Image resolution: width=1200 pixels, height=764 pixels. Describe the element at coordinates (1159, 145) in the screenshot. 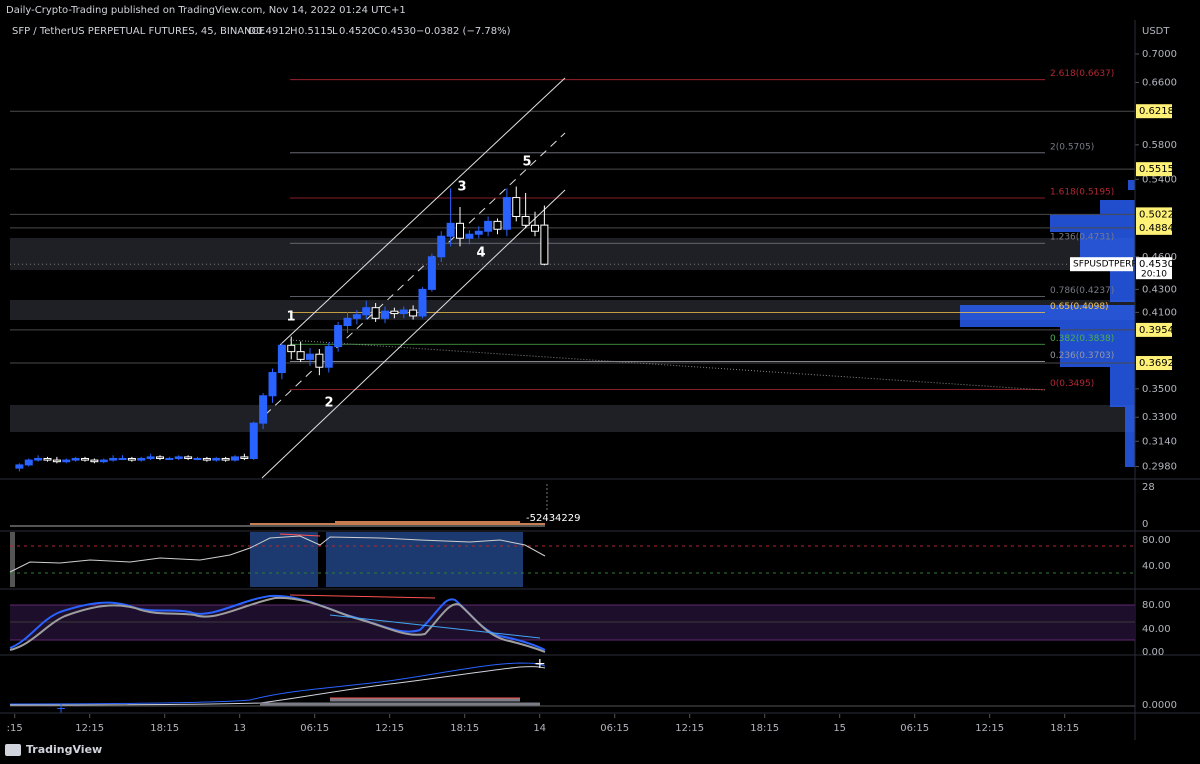

I see `y-tick-label: 0.5800` at that location.